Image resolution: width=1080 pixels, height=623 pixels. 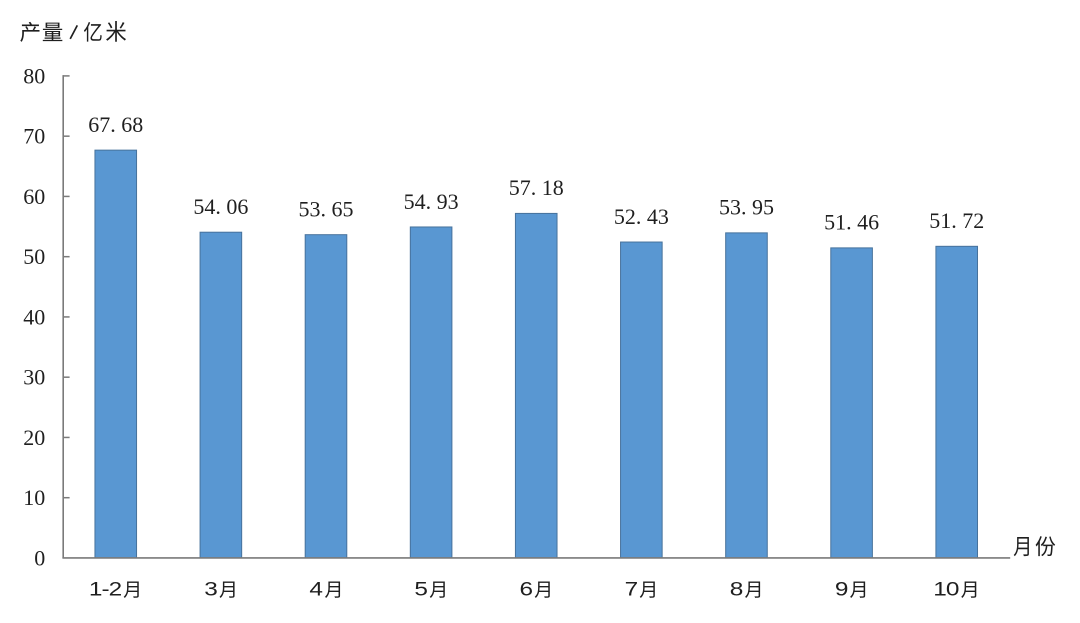 What do you see at coordinates (746, 207) in the screenshot?
I see `svg-text: 53. 95` at bounding box center [746, 207].